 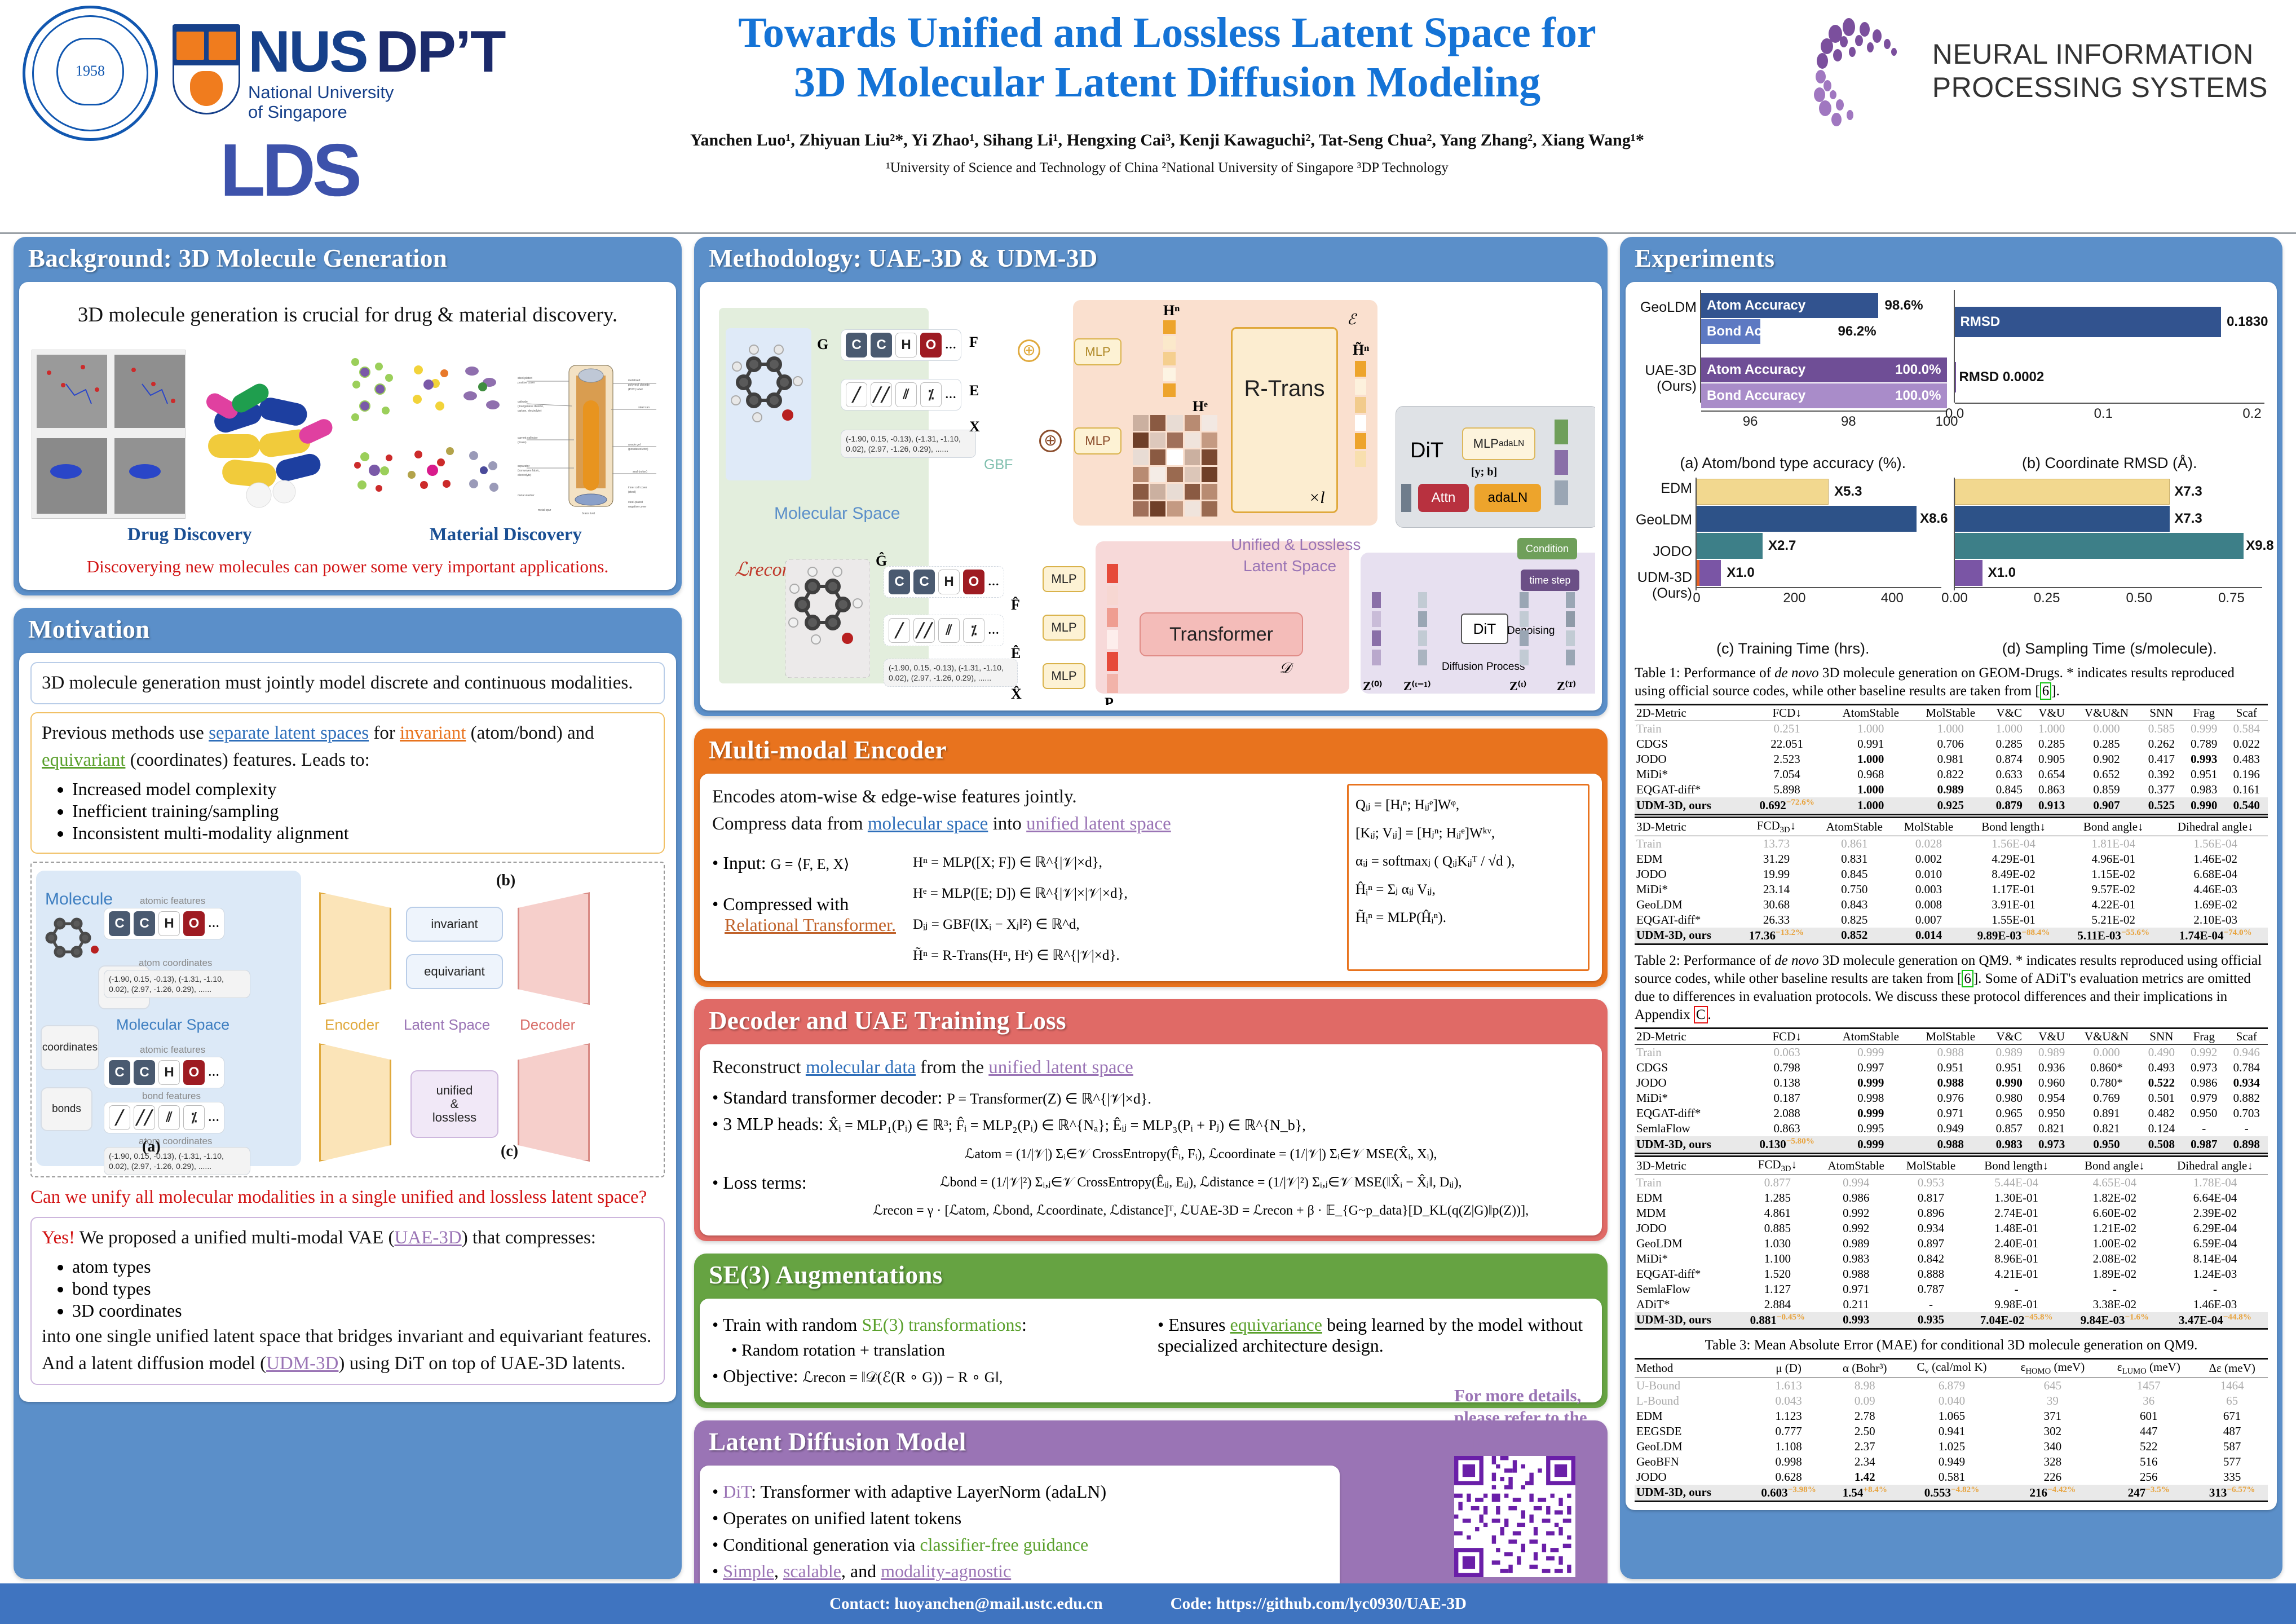 What do you see at coordinates (1318, 1603) in the screenshot?
I see `footer-code-link: Code: https://github.com/lyc0930/UAE-3D` at bounding box center [1318, 1603].